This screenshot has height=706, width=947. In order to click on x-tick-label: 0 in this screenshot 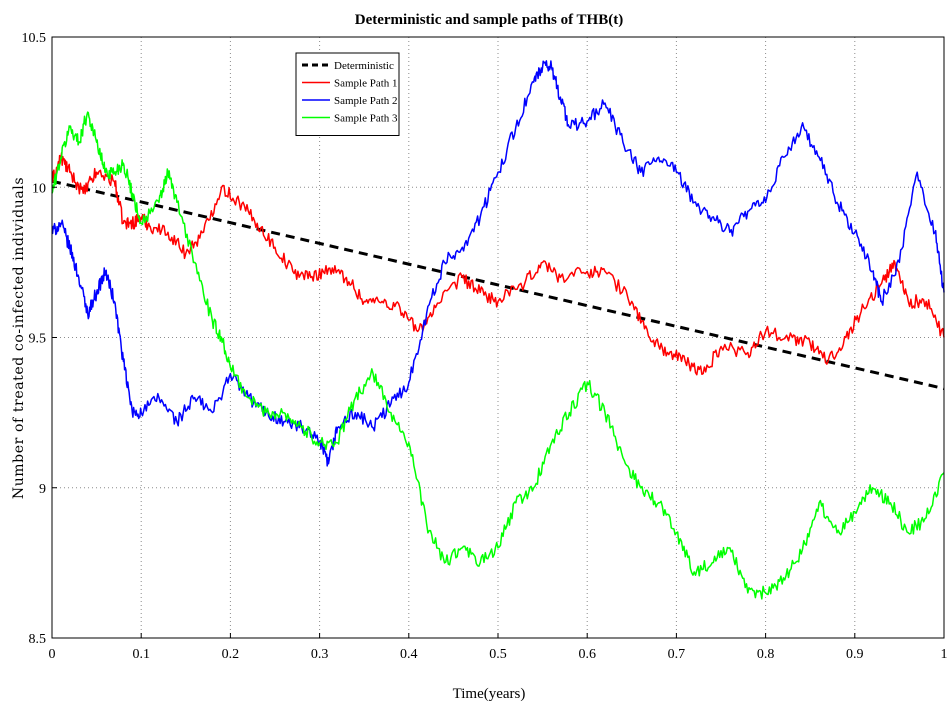, I will do `click(52, 654)`.